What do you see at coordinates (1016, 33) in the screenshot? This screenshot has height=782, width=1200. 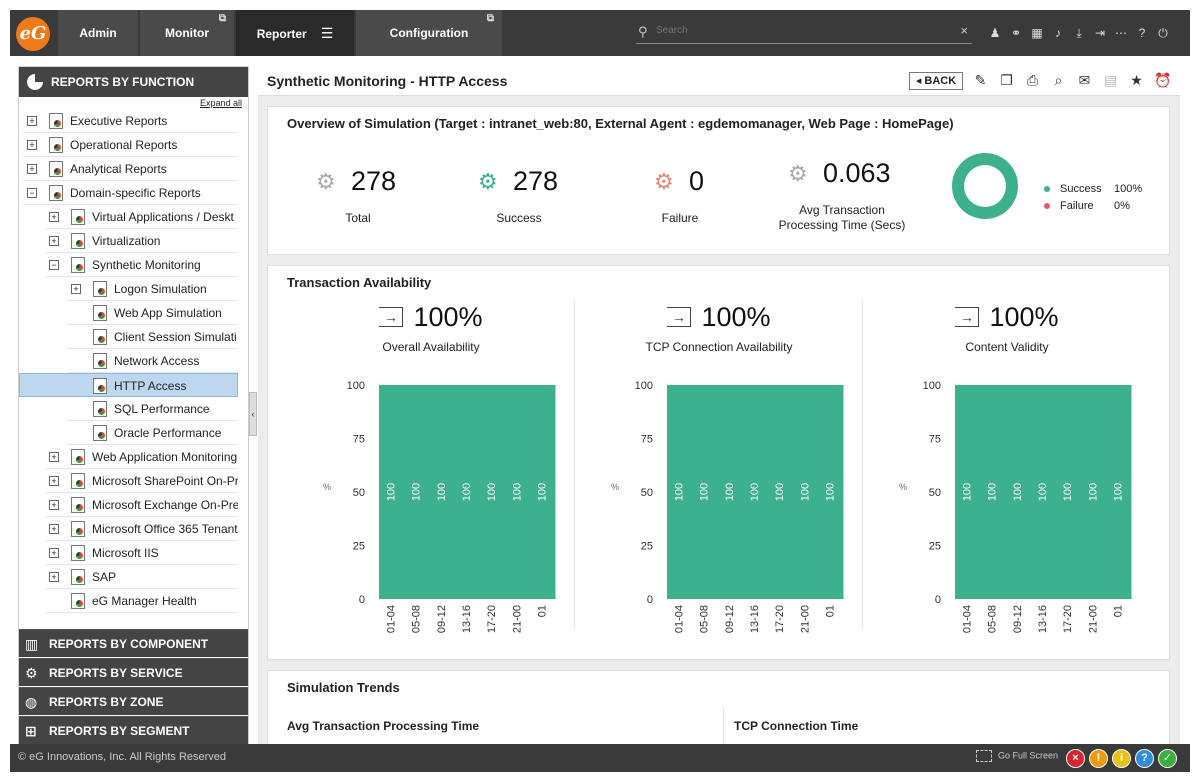 I see `link-icon: ⚭` at bounding box center [1016, 33].